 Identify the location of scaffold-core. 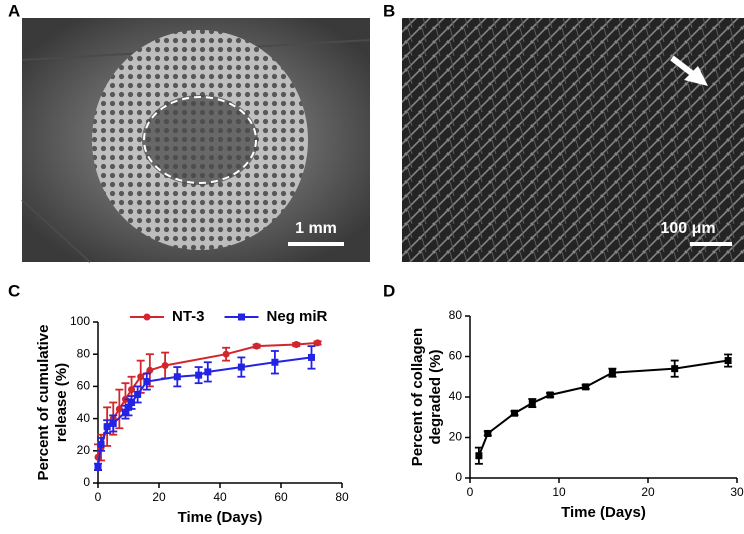
(200, 140).